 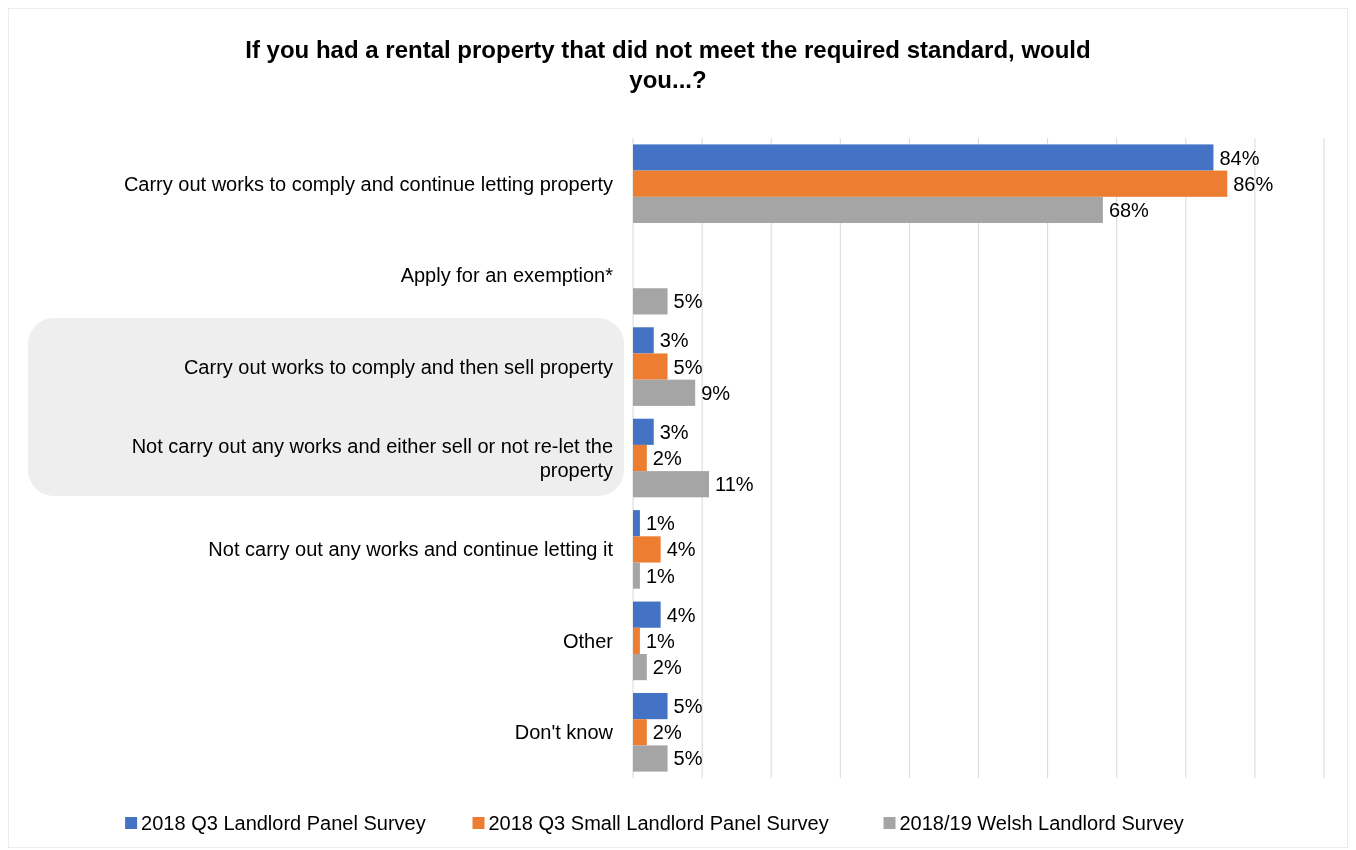 What do you see at coordinates (588, 640) in the screenshot?
I see `y-tick-label: Other` at bounding box center [588, 640].